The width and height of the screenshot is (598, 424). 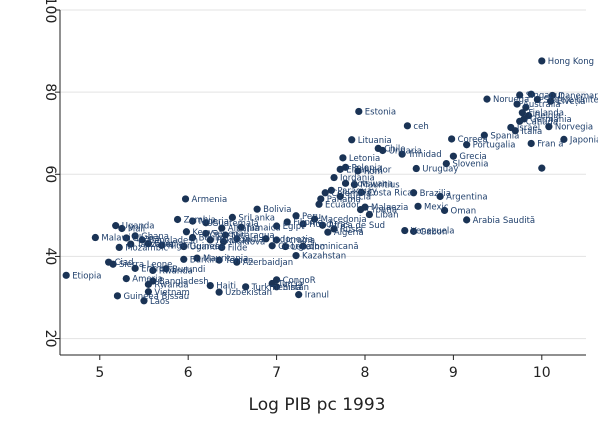 I want to click on point-label-21: Grecia, so click(x=472, y=157).